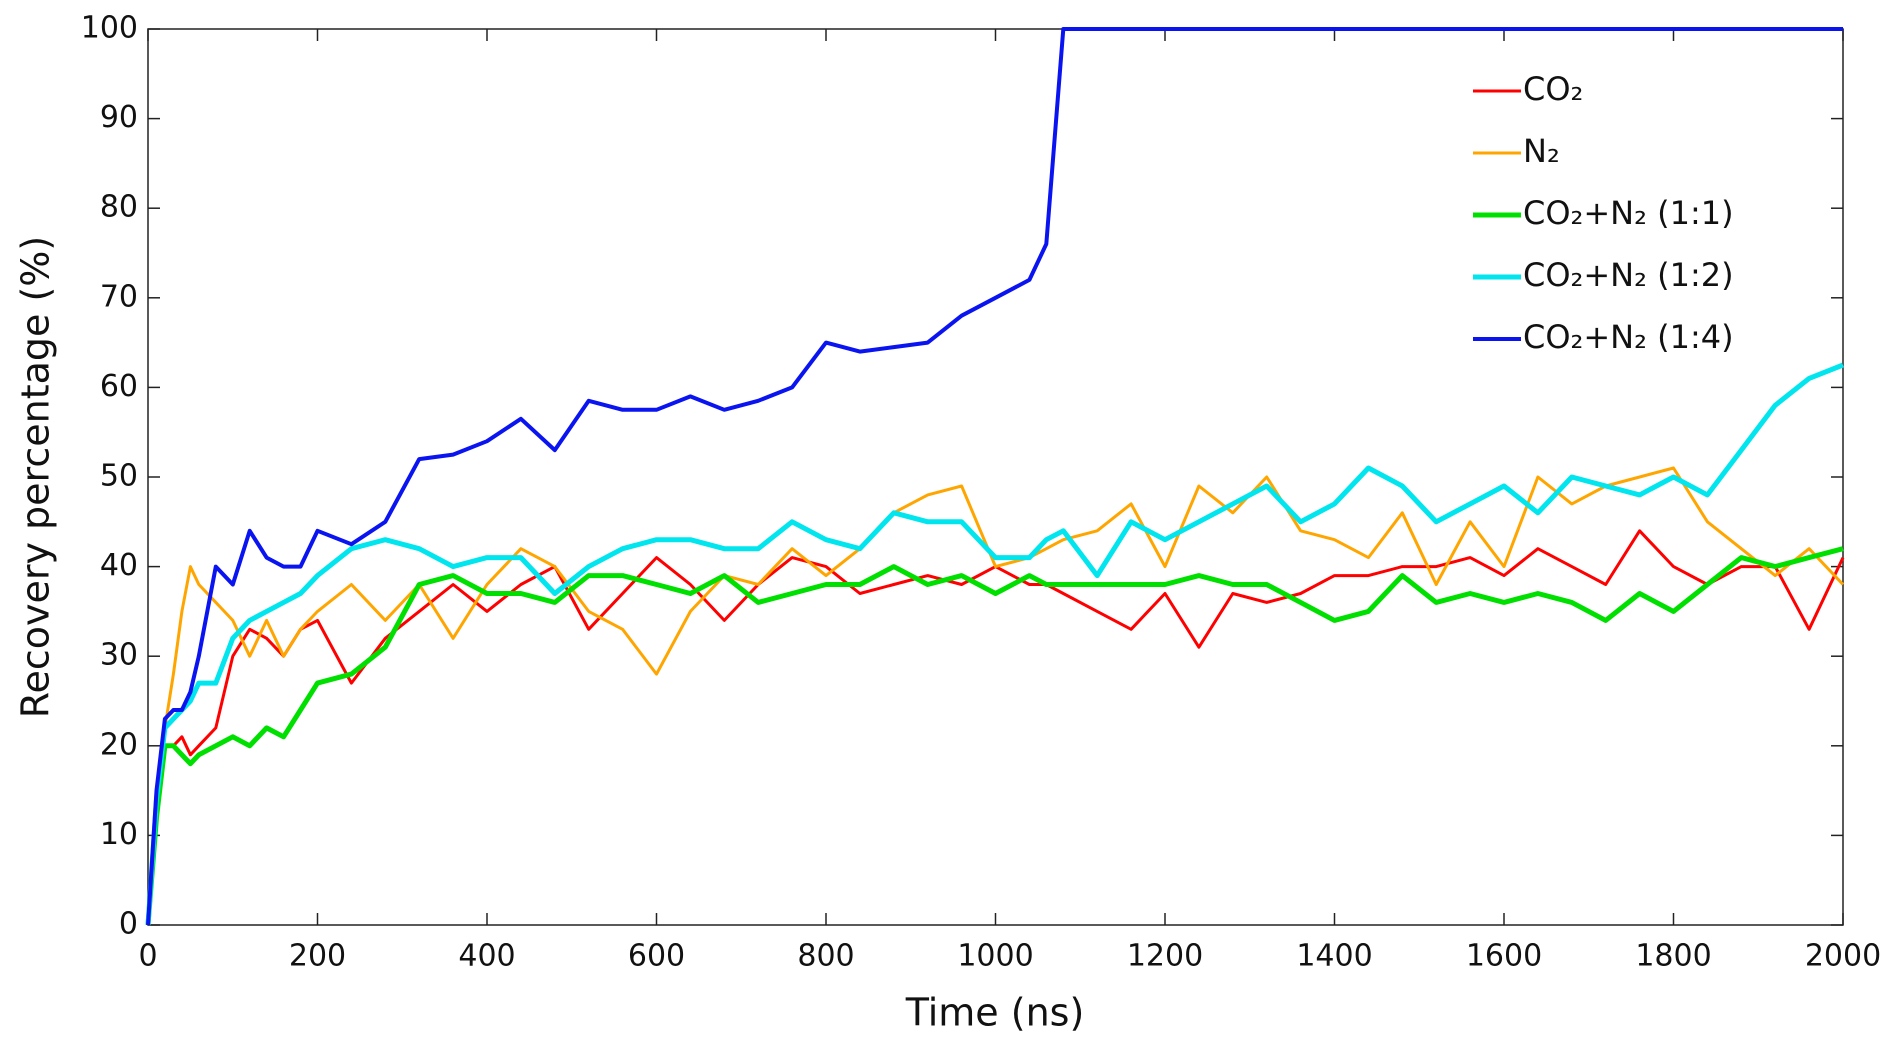 The height and width of the screenshot is (1057, 1898). What do you see at coordinates (1165, 956) in the screenshot?
I see `x-tick-label: 1200` at bounding box center [1165, 956].